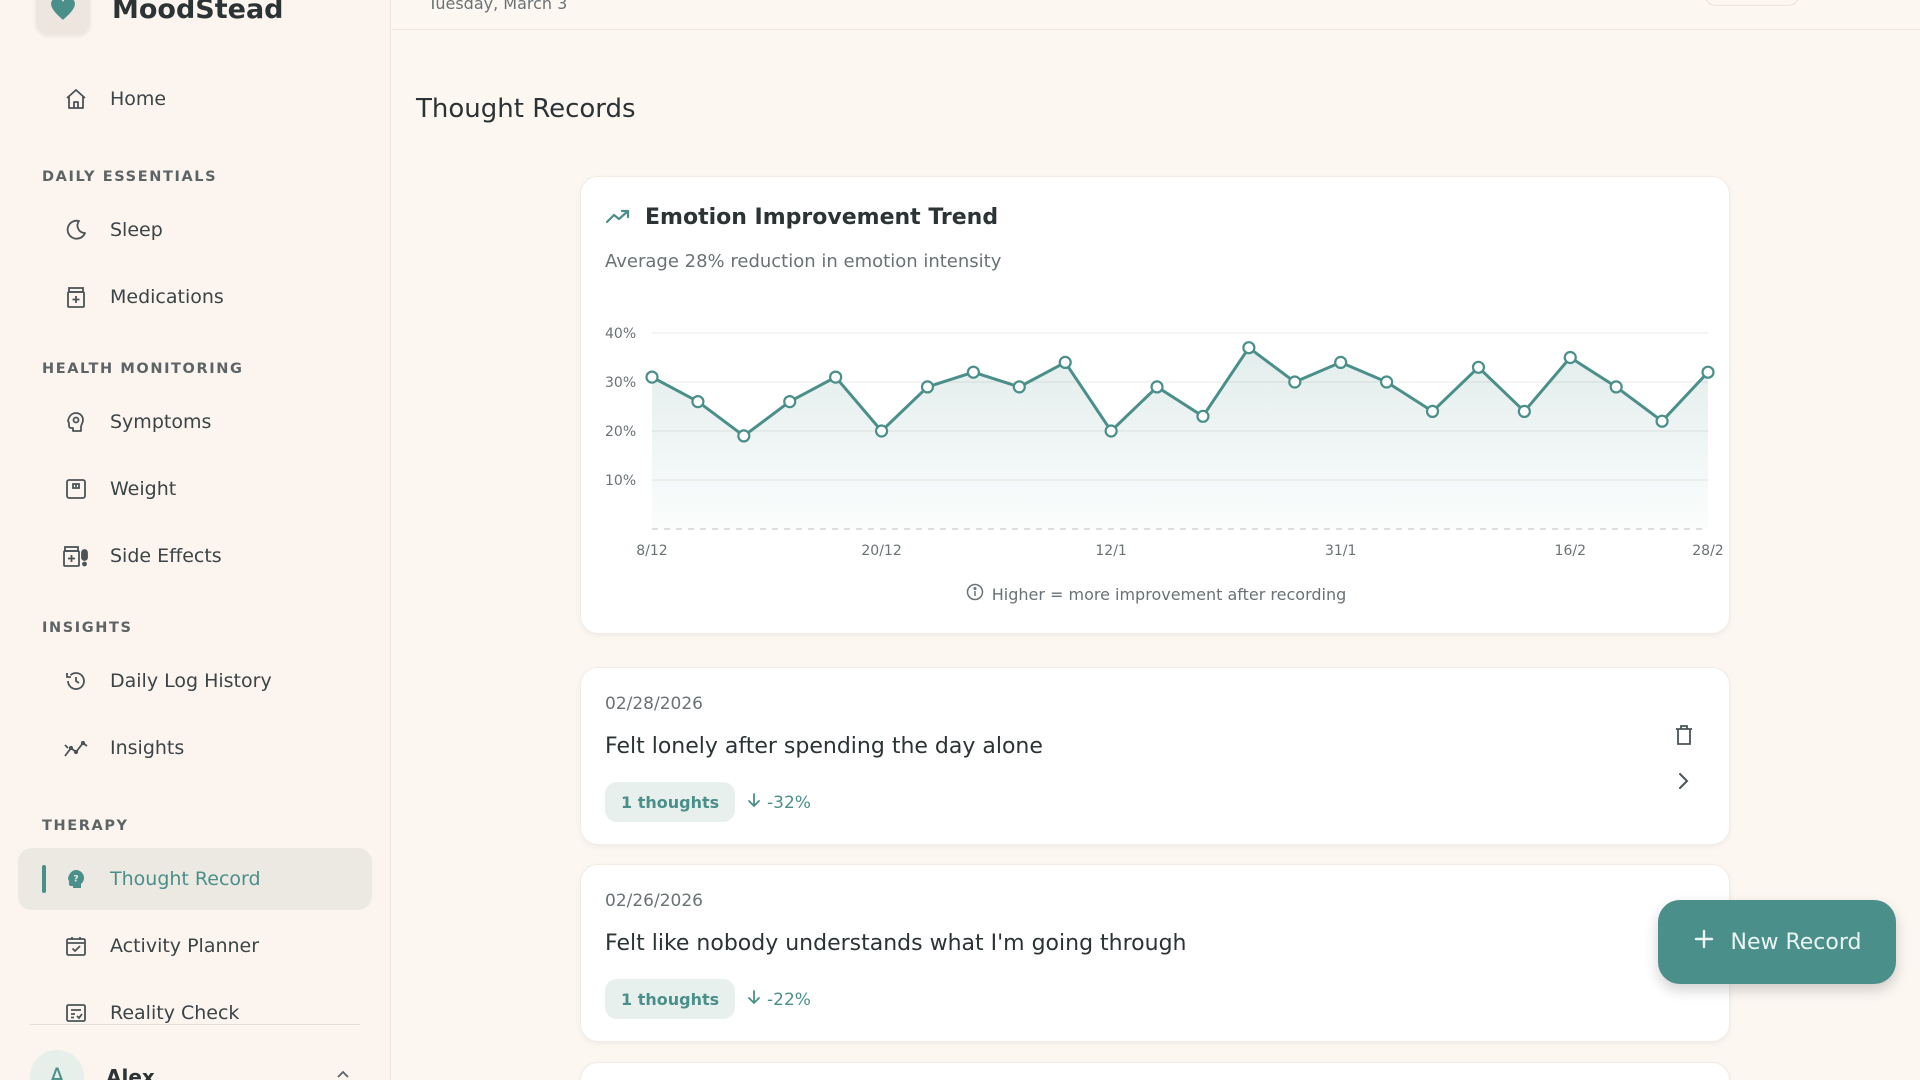  What do you see at coordinates (654, 704) in the screenshot?
I see `record-date: 02/28/2026` at bounding box center [654, 704].